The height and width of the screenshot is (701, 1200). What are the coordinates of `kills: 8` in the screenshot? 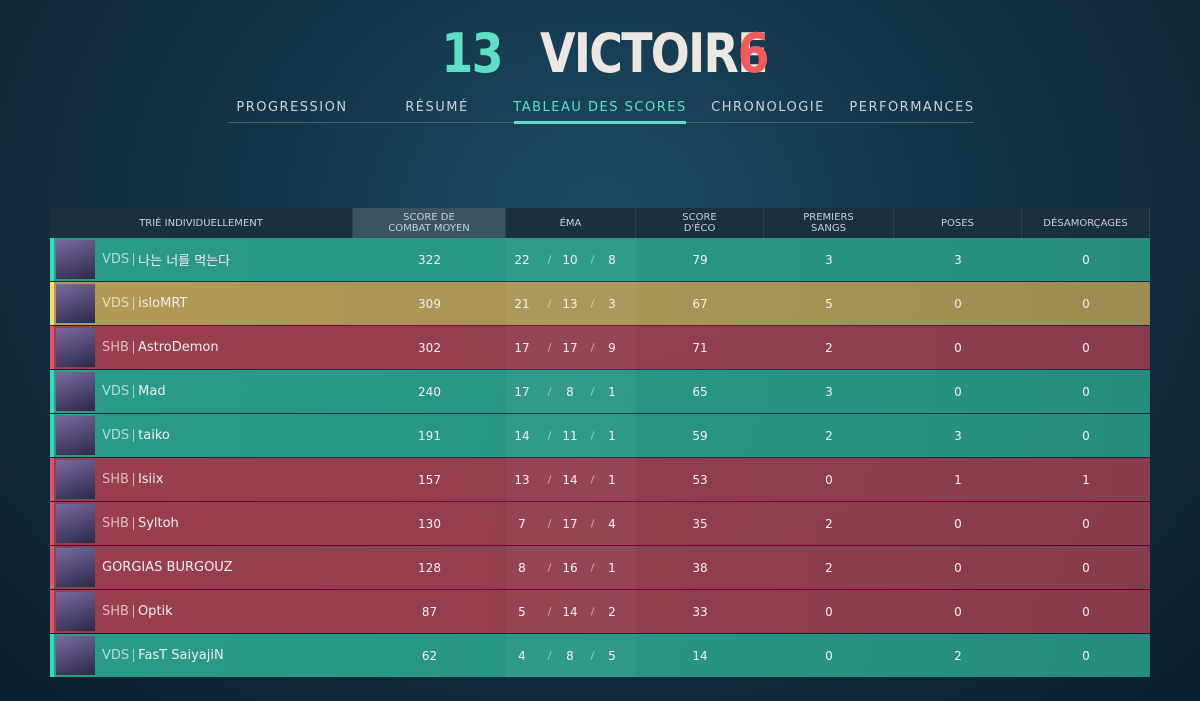 It's located at (522, 567).